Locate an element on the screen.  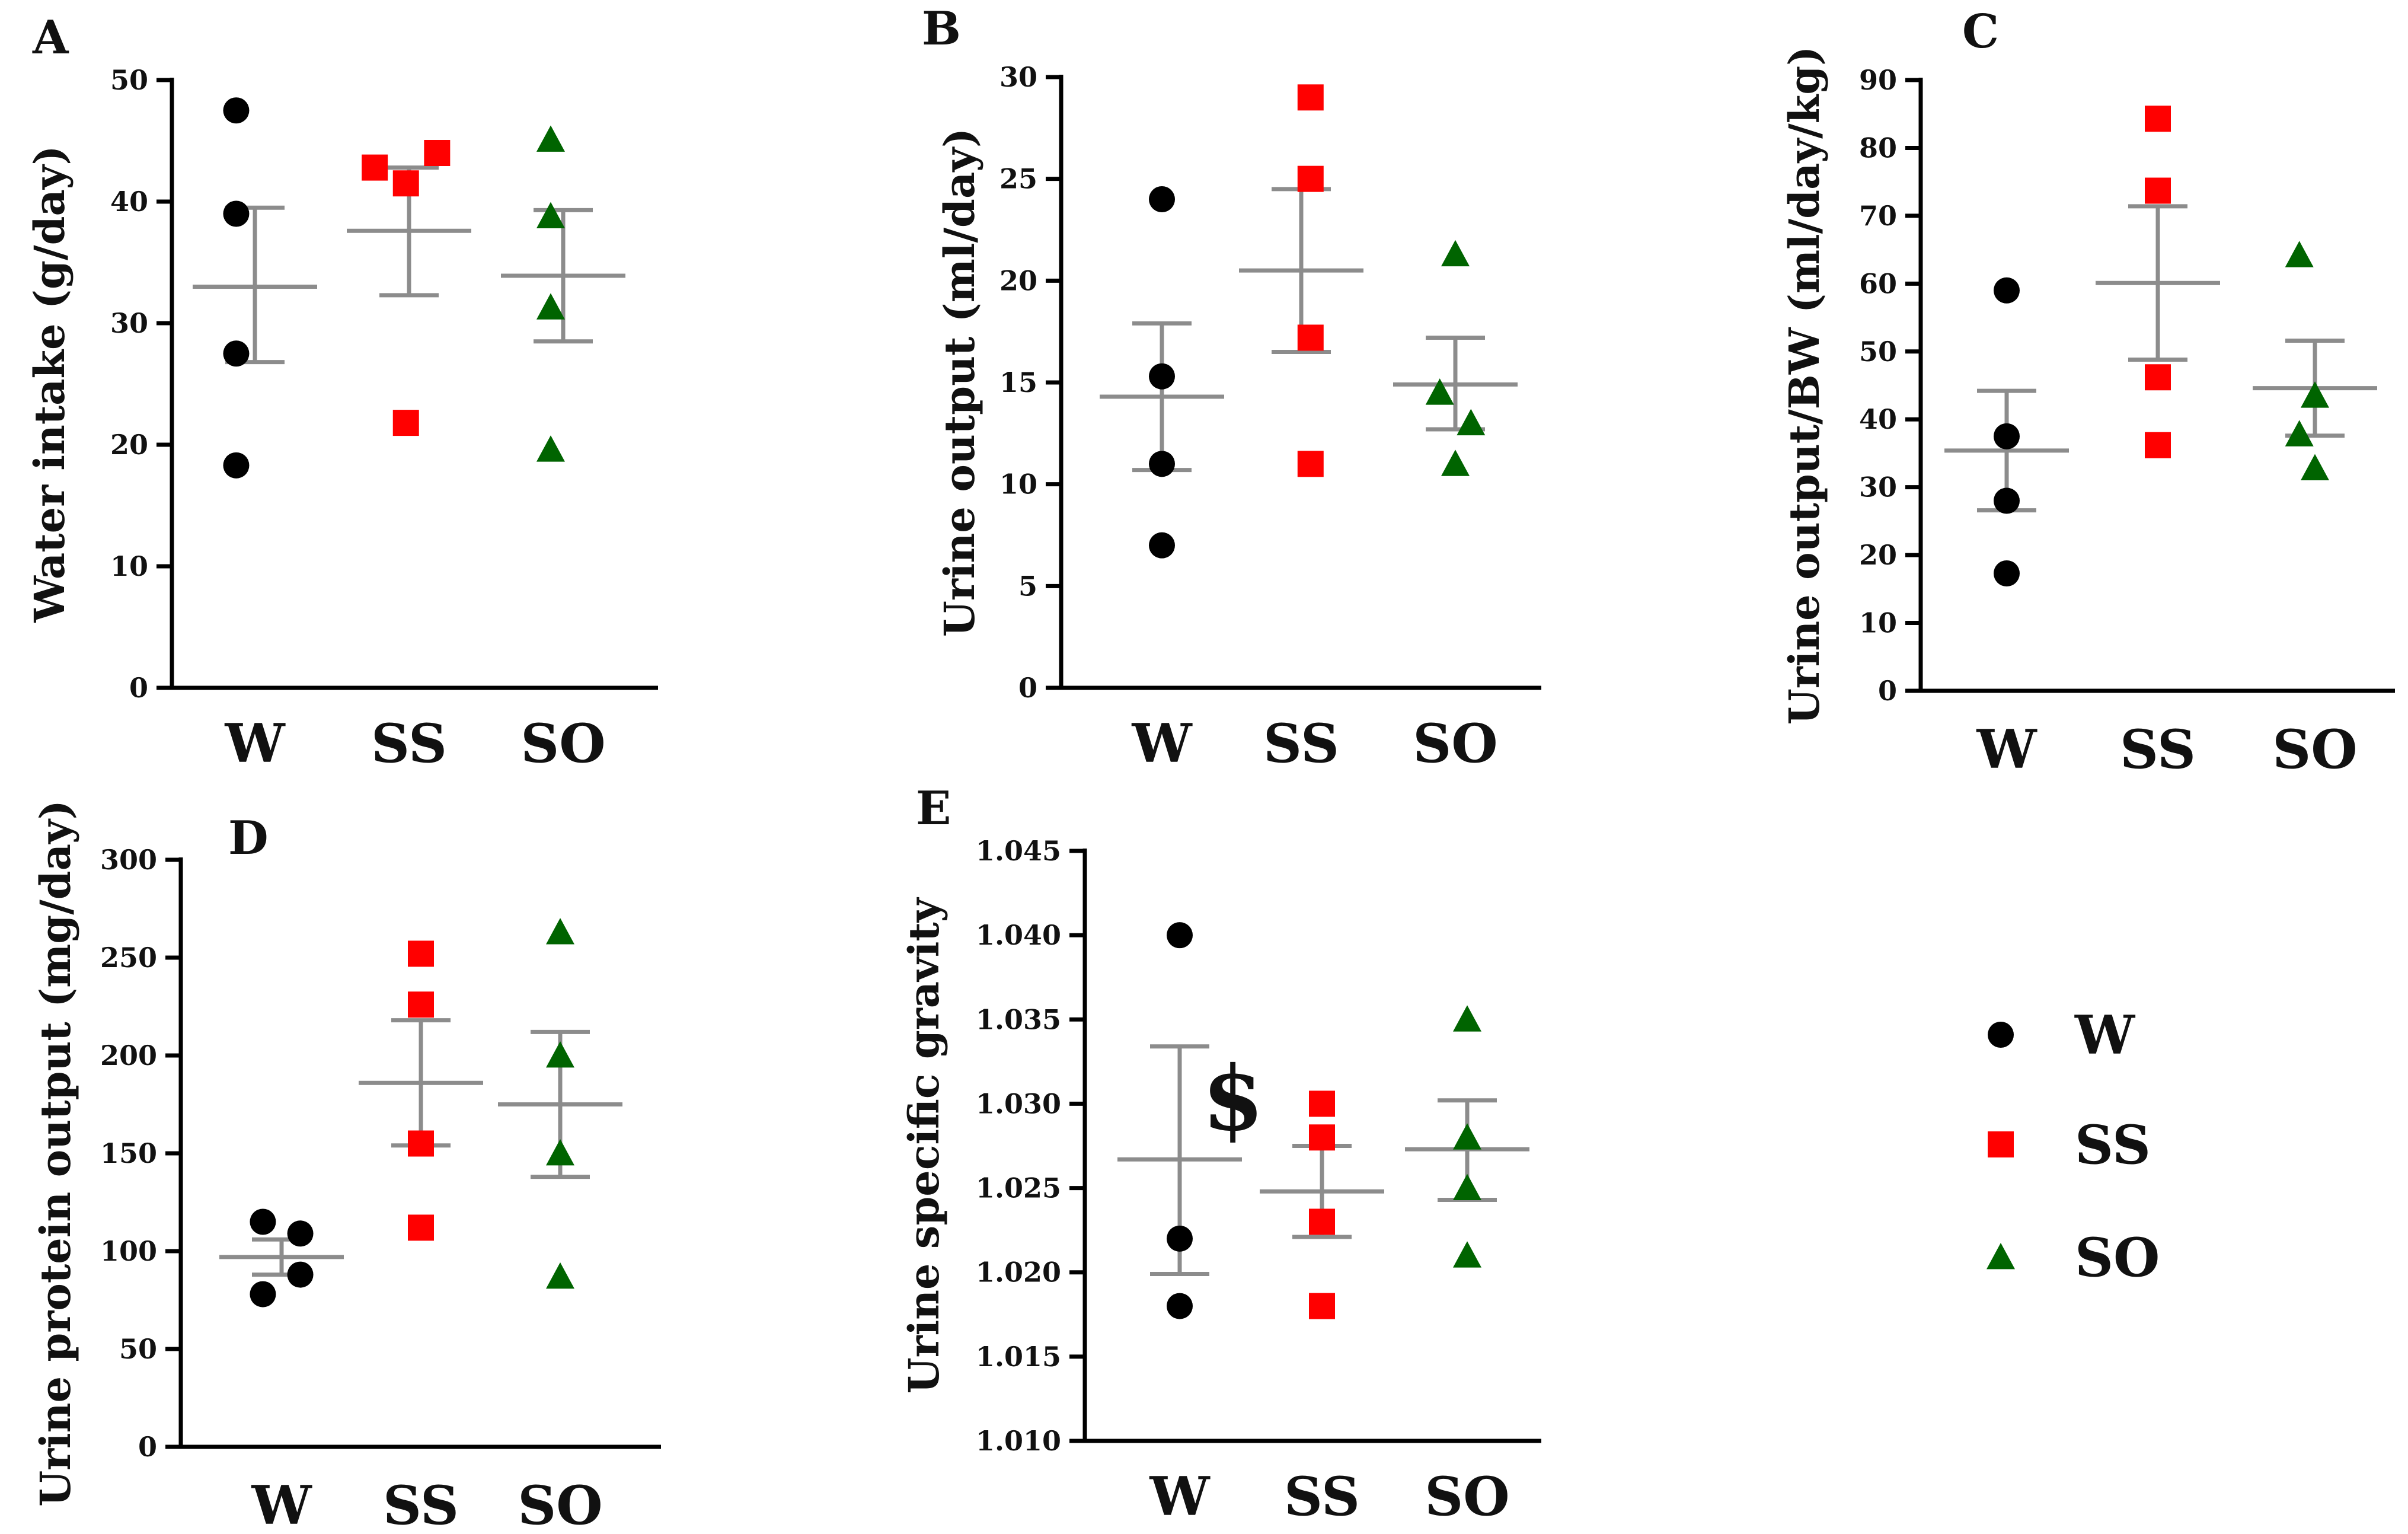
y-tick-label: 60 is located at coordinates (1878, 283).